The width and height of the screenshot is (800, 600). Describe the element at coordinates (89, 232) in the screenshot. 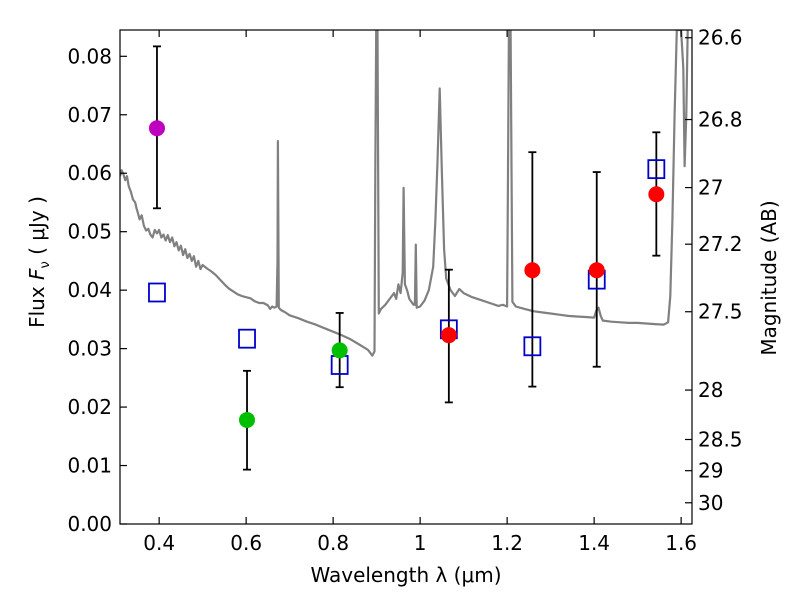

I see `y-tick-label-5: 0.05` at that location.